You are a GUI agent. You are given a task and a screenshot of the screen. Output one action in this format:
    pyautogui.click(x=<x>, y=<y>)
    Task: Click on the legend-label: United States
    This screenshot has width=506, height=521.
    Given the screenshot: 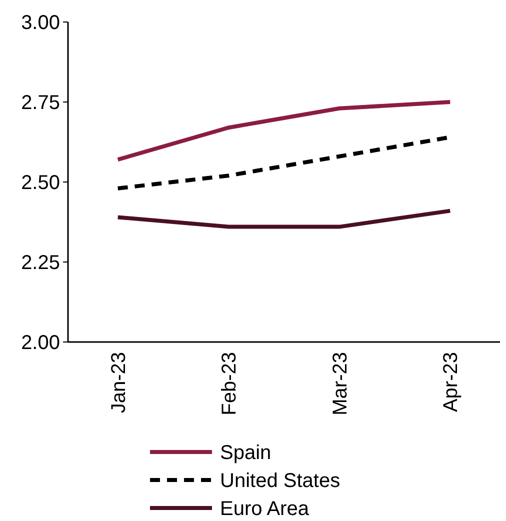 What is the action you would take?
    pyautogui.click(x=280, y=481)
    